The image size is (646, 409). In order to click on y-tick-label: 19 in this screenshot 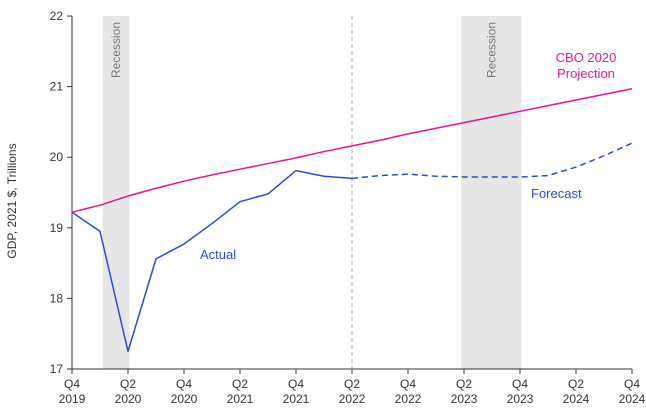, I will do `click(57, 228)`.